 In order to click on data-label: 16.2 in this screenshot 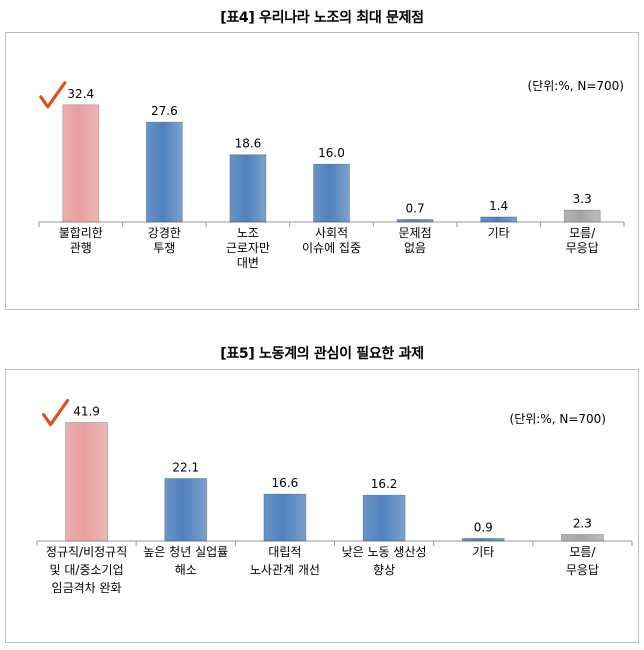, I will do `click(384, 484)`.